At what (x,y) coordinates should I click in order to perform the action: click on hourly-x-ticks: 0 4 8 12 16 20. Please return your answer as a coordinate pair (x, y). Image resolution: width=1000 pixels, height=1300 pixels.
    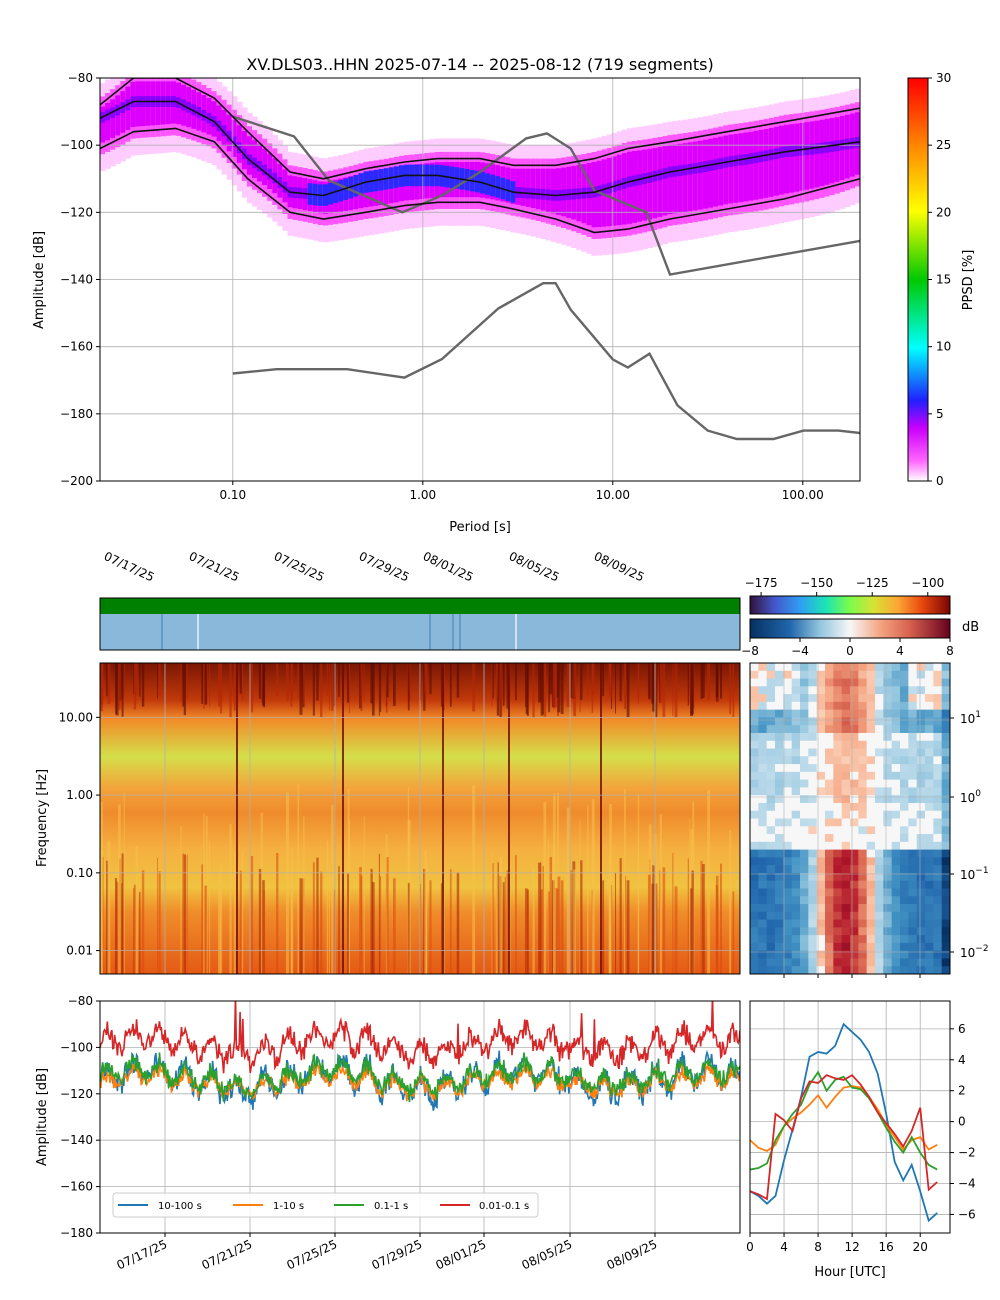
    Looking at the image, I should click on (837, 1243).